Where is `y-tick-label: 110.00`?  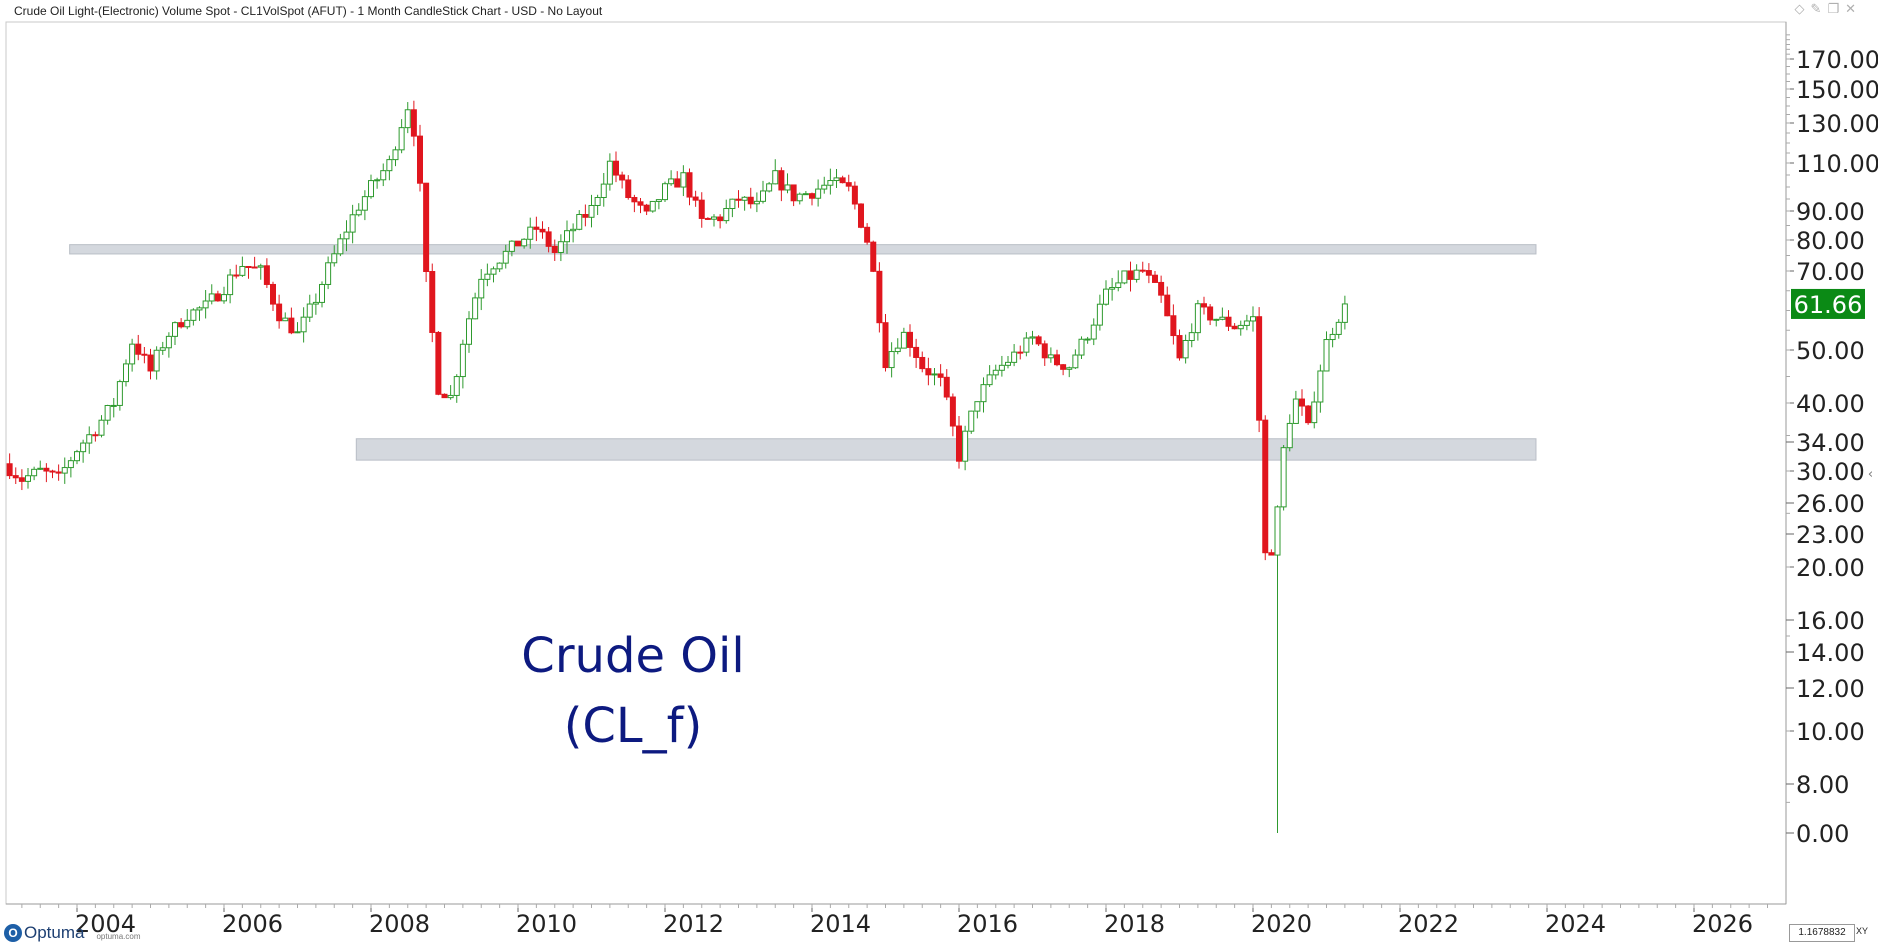 y-tick-label: 110.00 is located at coordinates (1837, 164).